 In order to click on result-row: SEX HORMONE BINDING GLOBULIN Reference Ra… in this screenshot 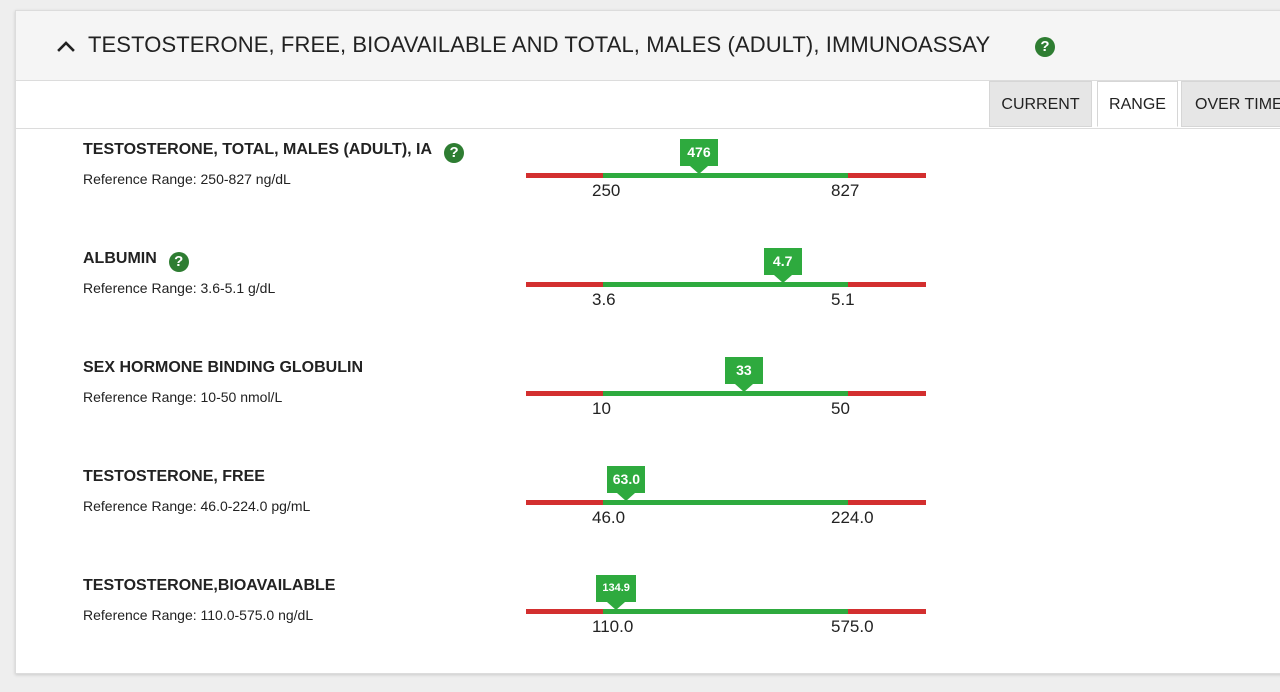, I will do `click(648, 408)`.